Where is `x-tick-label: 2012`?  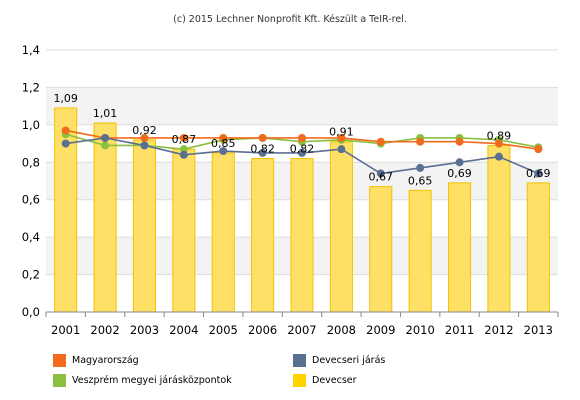 x-tick-label: 2012 is located at coordinates (498, 330).